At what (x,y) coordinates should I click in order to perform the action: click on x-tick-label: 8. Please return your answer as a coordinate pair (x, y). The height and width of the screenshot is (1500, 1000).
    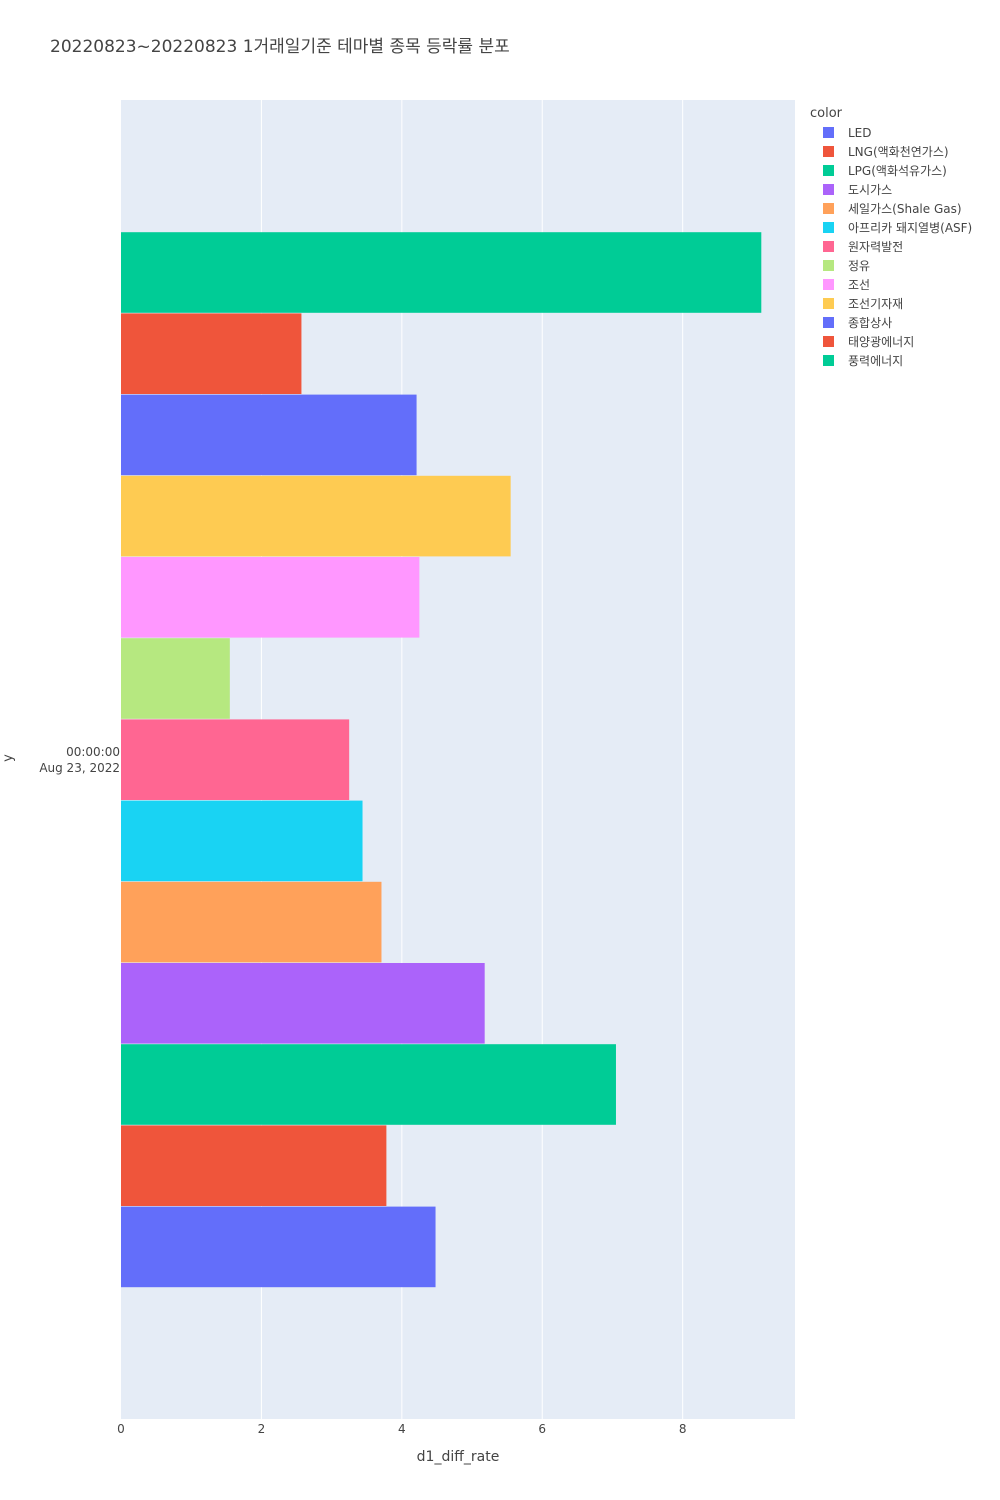
    Looking at the image, I should click on (683, 1429).